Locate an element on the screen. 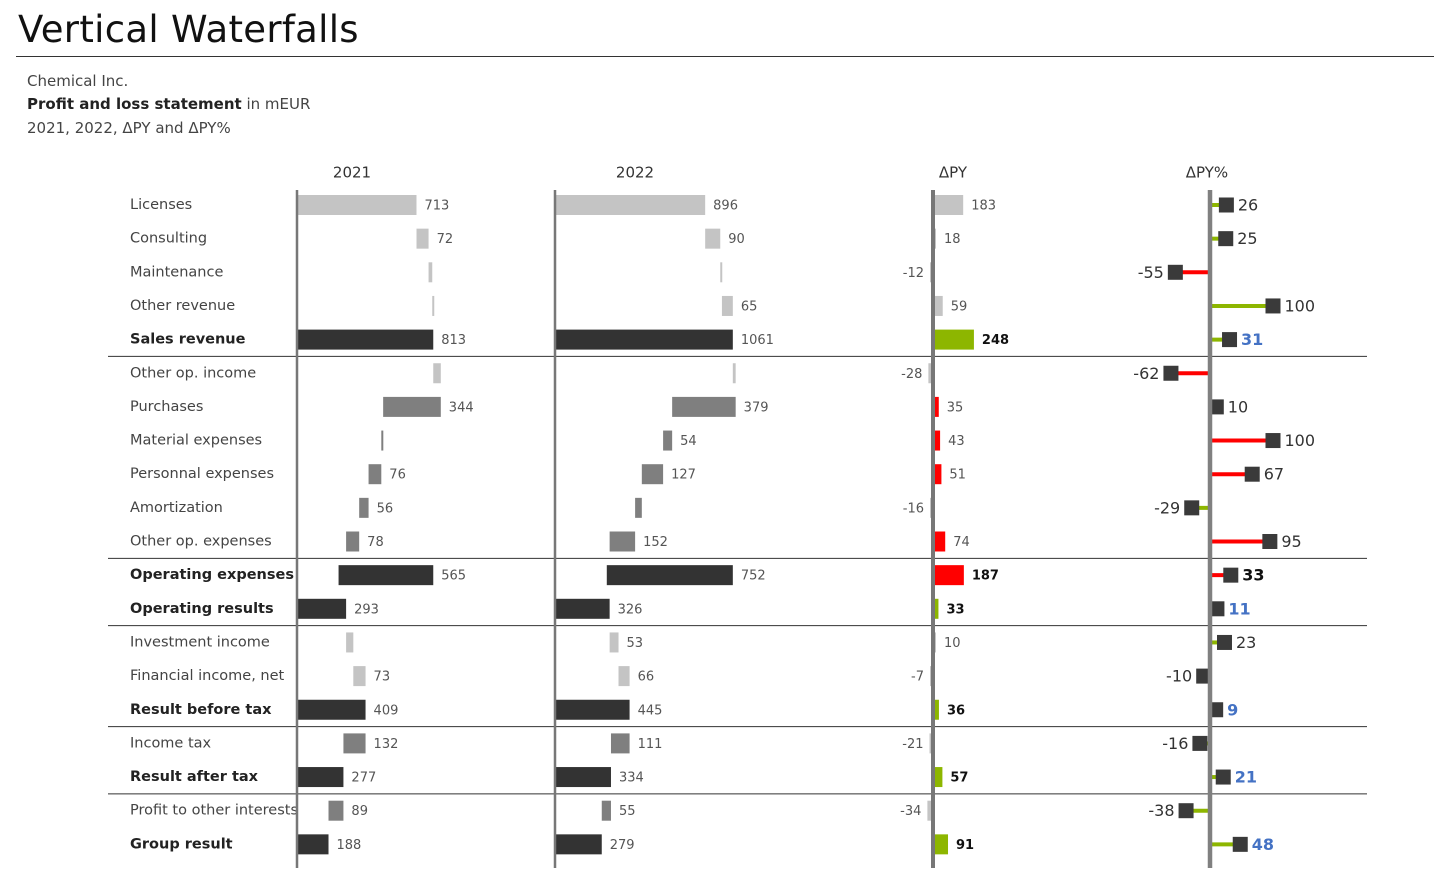  dpy-label: 43 is located at coordinates (956, 441).